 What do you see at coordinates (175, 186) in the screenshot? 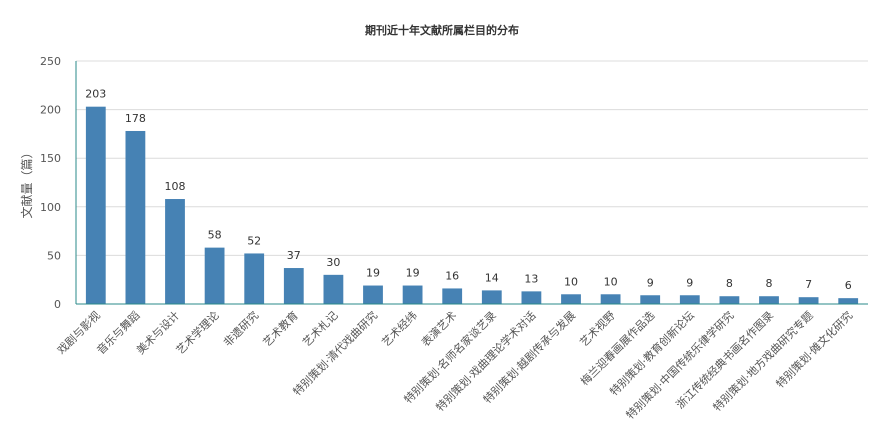
I see `data-label: 108` at bounding box center [175, 186].